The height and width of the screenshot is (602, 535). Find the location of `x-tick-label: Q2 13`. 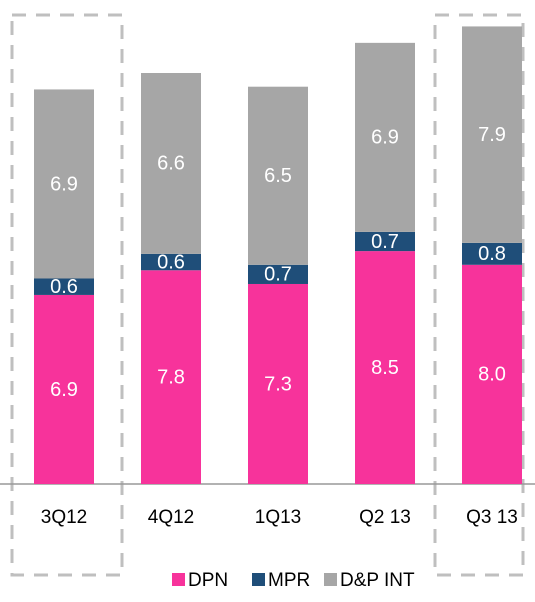

x-tick-label: Q2 13 is located at coordinates (385, 517).